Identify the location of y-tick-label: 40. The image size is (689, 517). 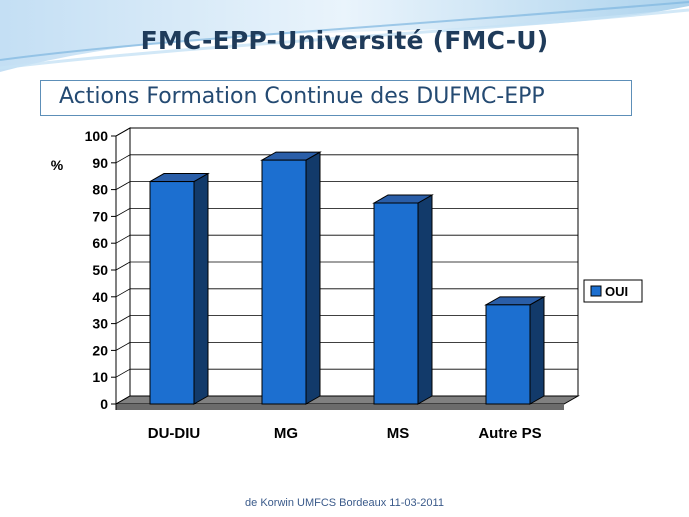
(100, 297).